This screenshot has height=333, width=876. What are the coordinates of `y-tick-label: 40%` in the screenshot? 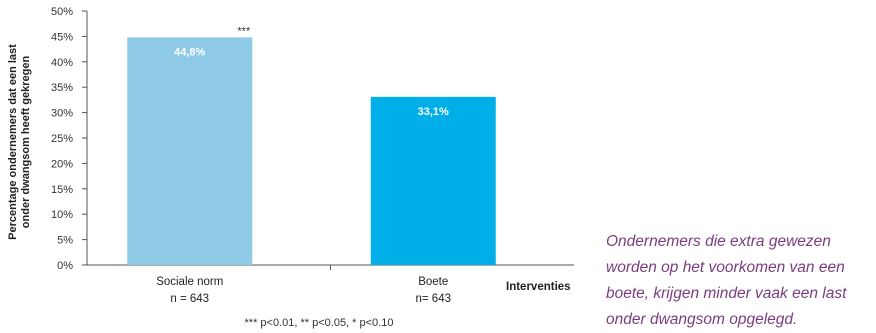 It's located at (62, 63).